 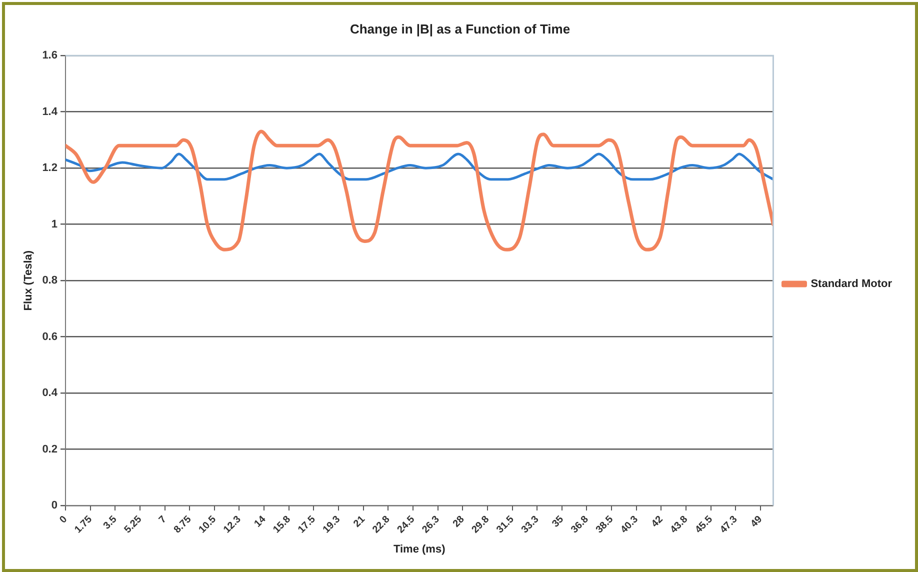 What do you see at coordinates (459, 522) in the screenshot?
I see `x-tick-label: 28` at bounding box center [459, 522].